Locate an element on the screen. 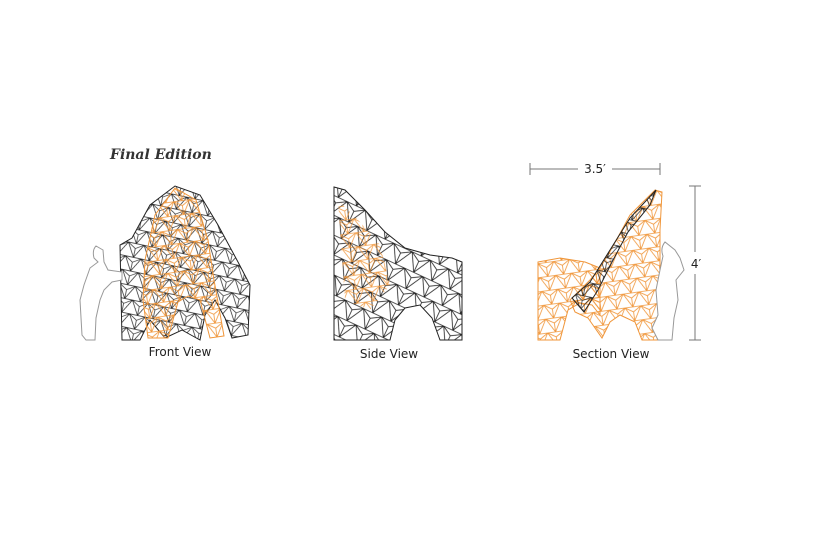  view-label: Section View is located at coordinates (611, 354).